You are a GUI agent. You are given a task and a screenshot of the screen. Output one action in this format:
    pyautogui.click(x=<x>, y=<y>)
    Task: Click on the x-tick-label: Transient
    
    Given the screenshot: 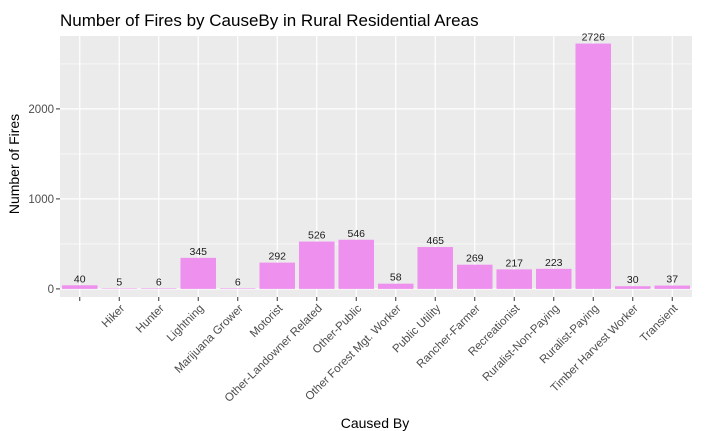 What is the action you would take?
    pyautogui.click(x=659, y=323)
    